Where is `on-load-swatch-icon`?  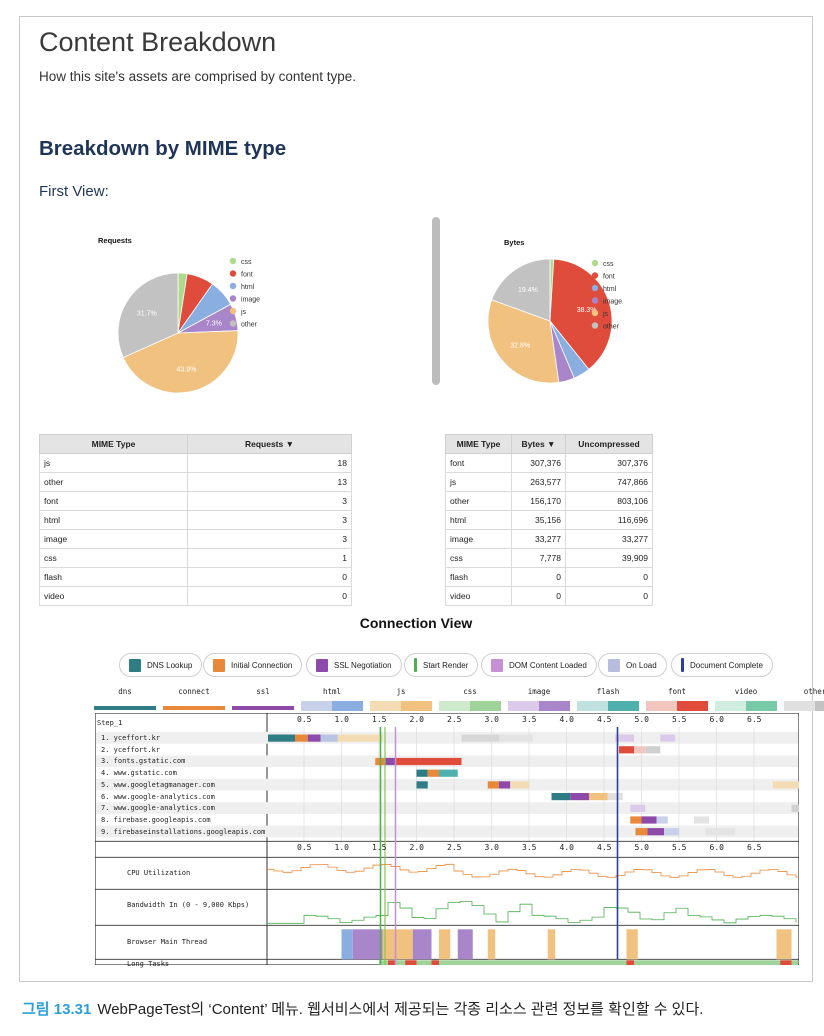 on-load-swatch-icon is located at coordinates (614, 665).